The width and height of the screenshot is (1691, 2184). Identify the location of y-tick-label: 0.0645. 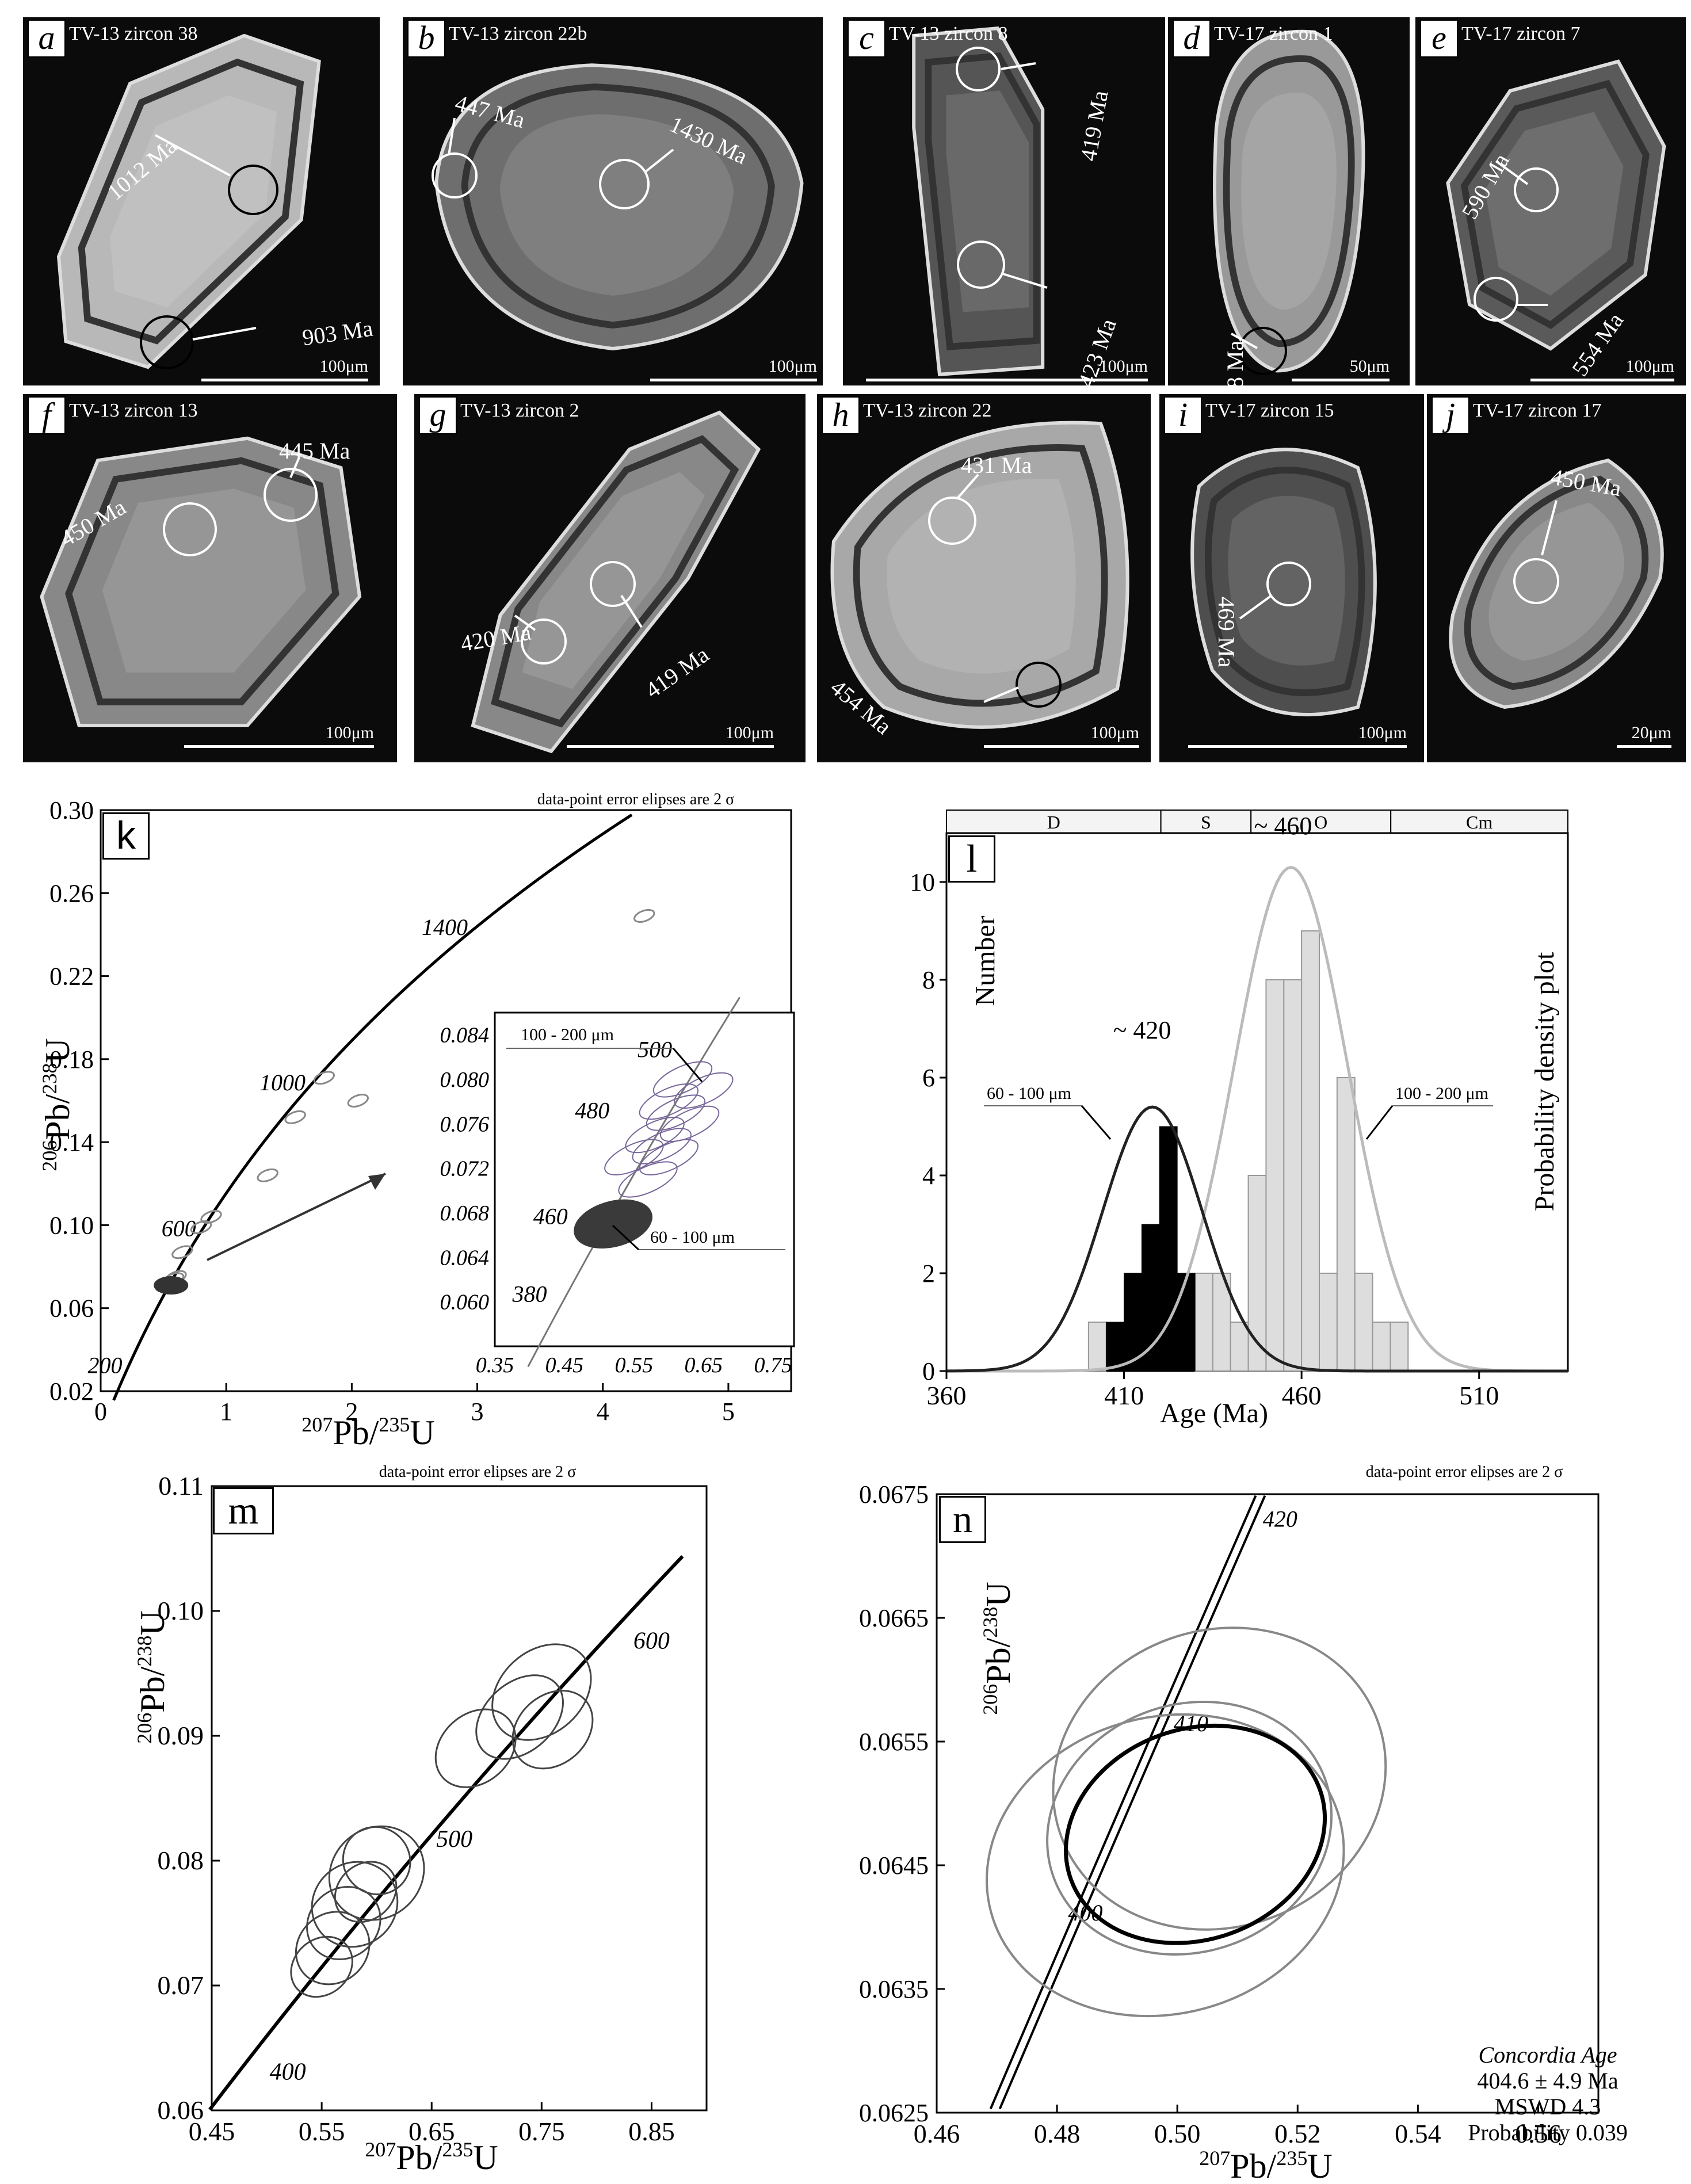
(894, 1865).